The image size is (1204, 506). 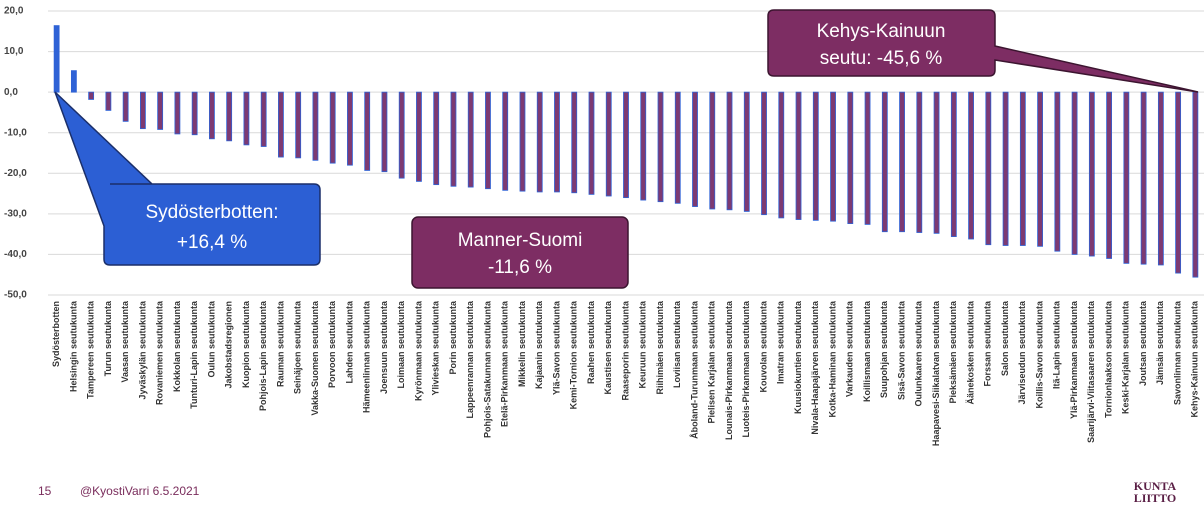 I want to click on x-tick-label: Porin seutukunta, so click(x=453, y=337).